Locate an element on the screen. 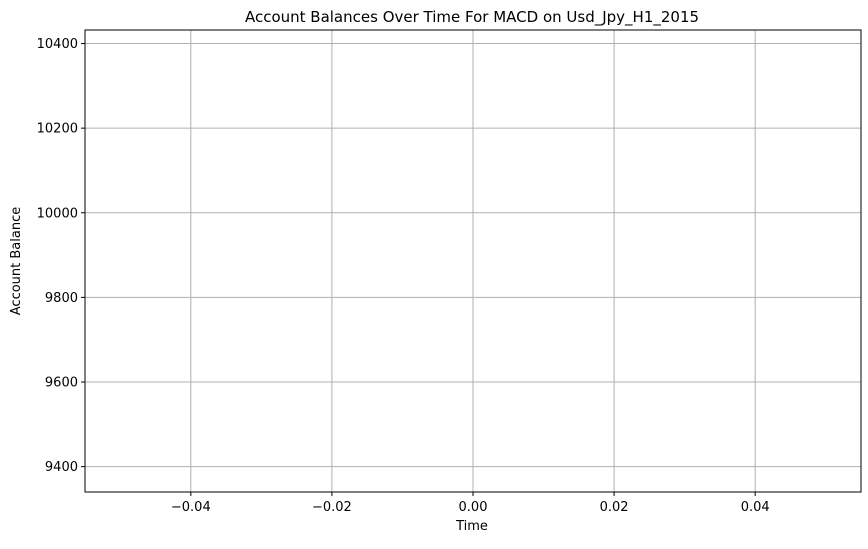  y-tick-label: 9400 is located at coordinates (61, 467).